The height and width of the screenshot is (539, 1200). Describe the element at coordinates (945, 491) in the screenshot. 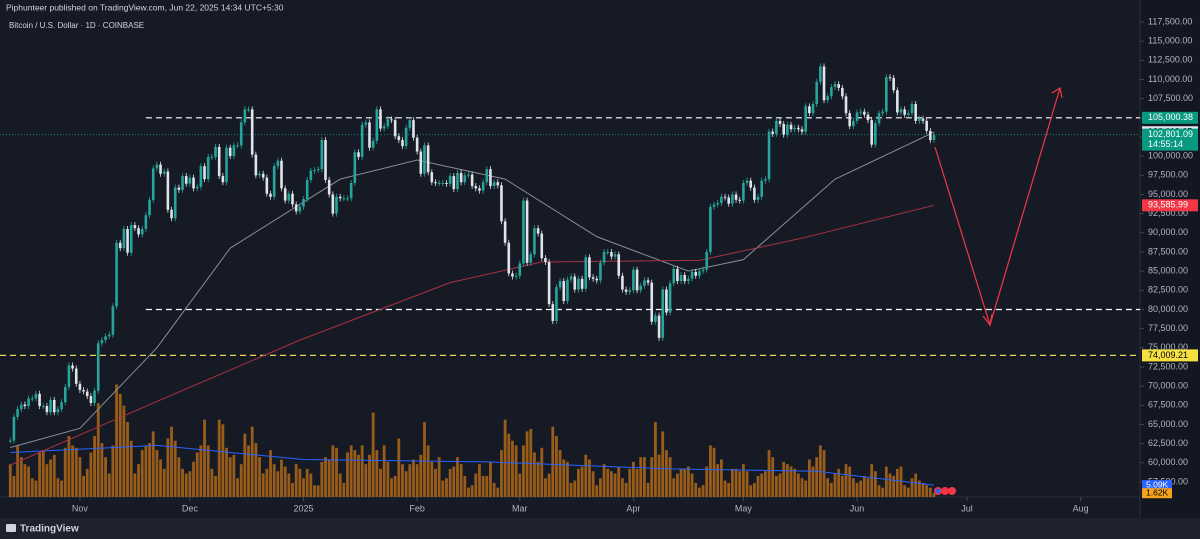

I see `event-icons` at that location.